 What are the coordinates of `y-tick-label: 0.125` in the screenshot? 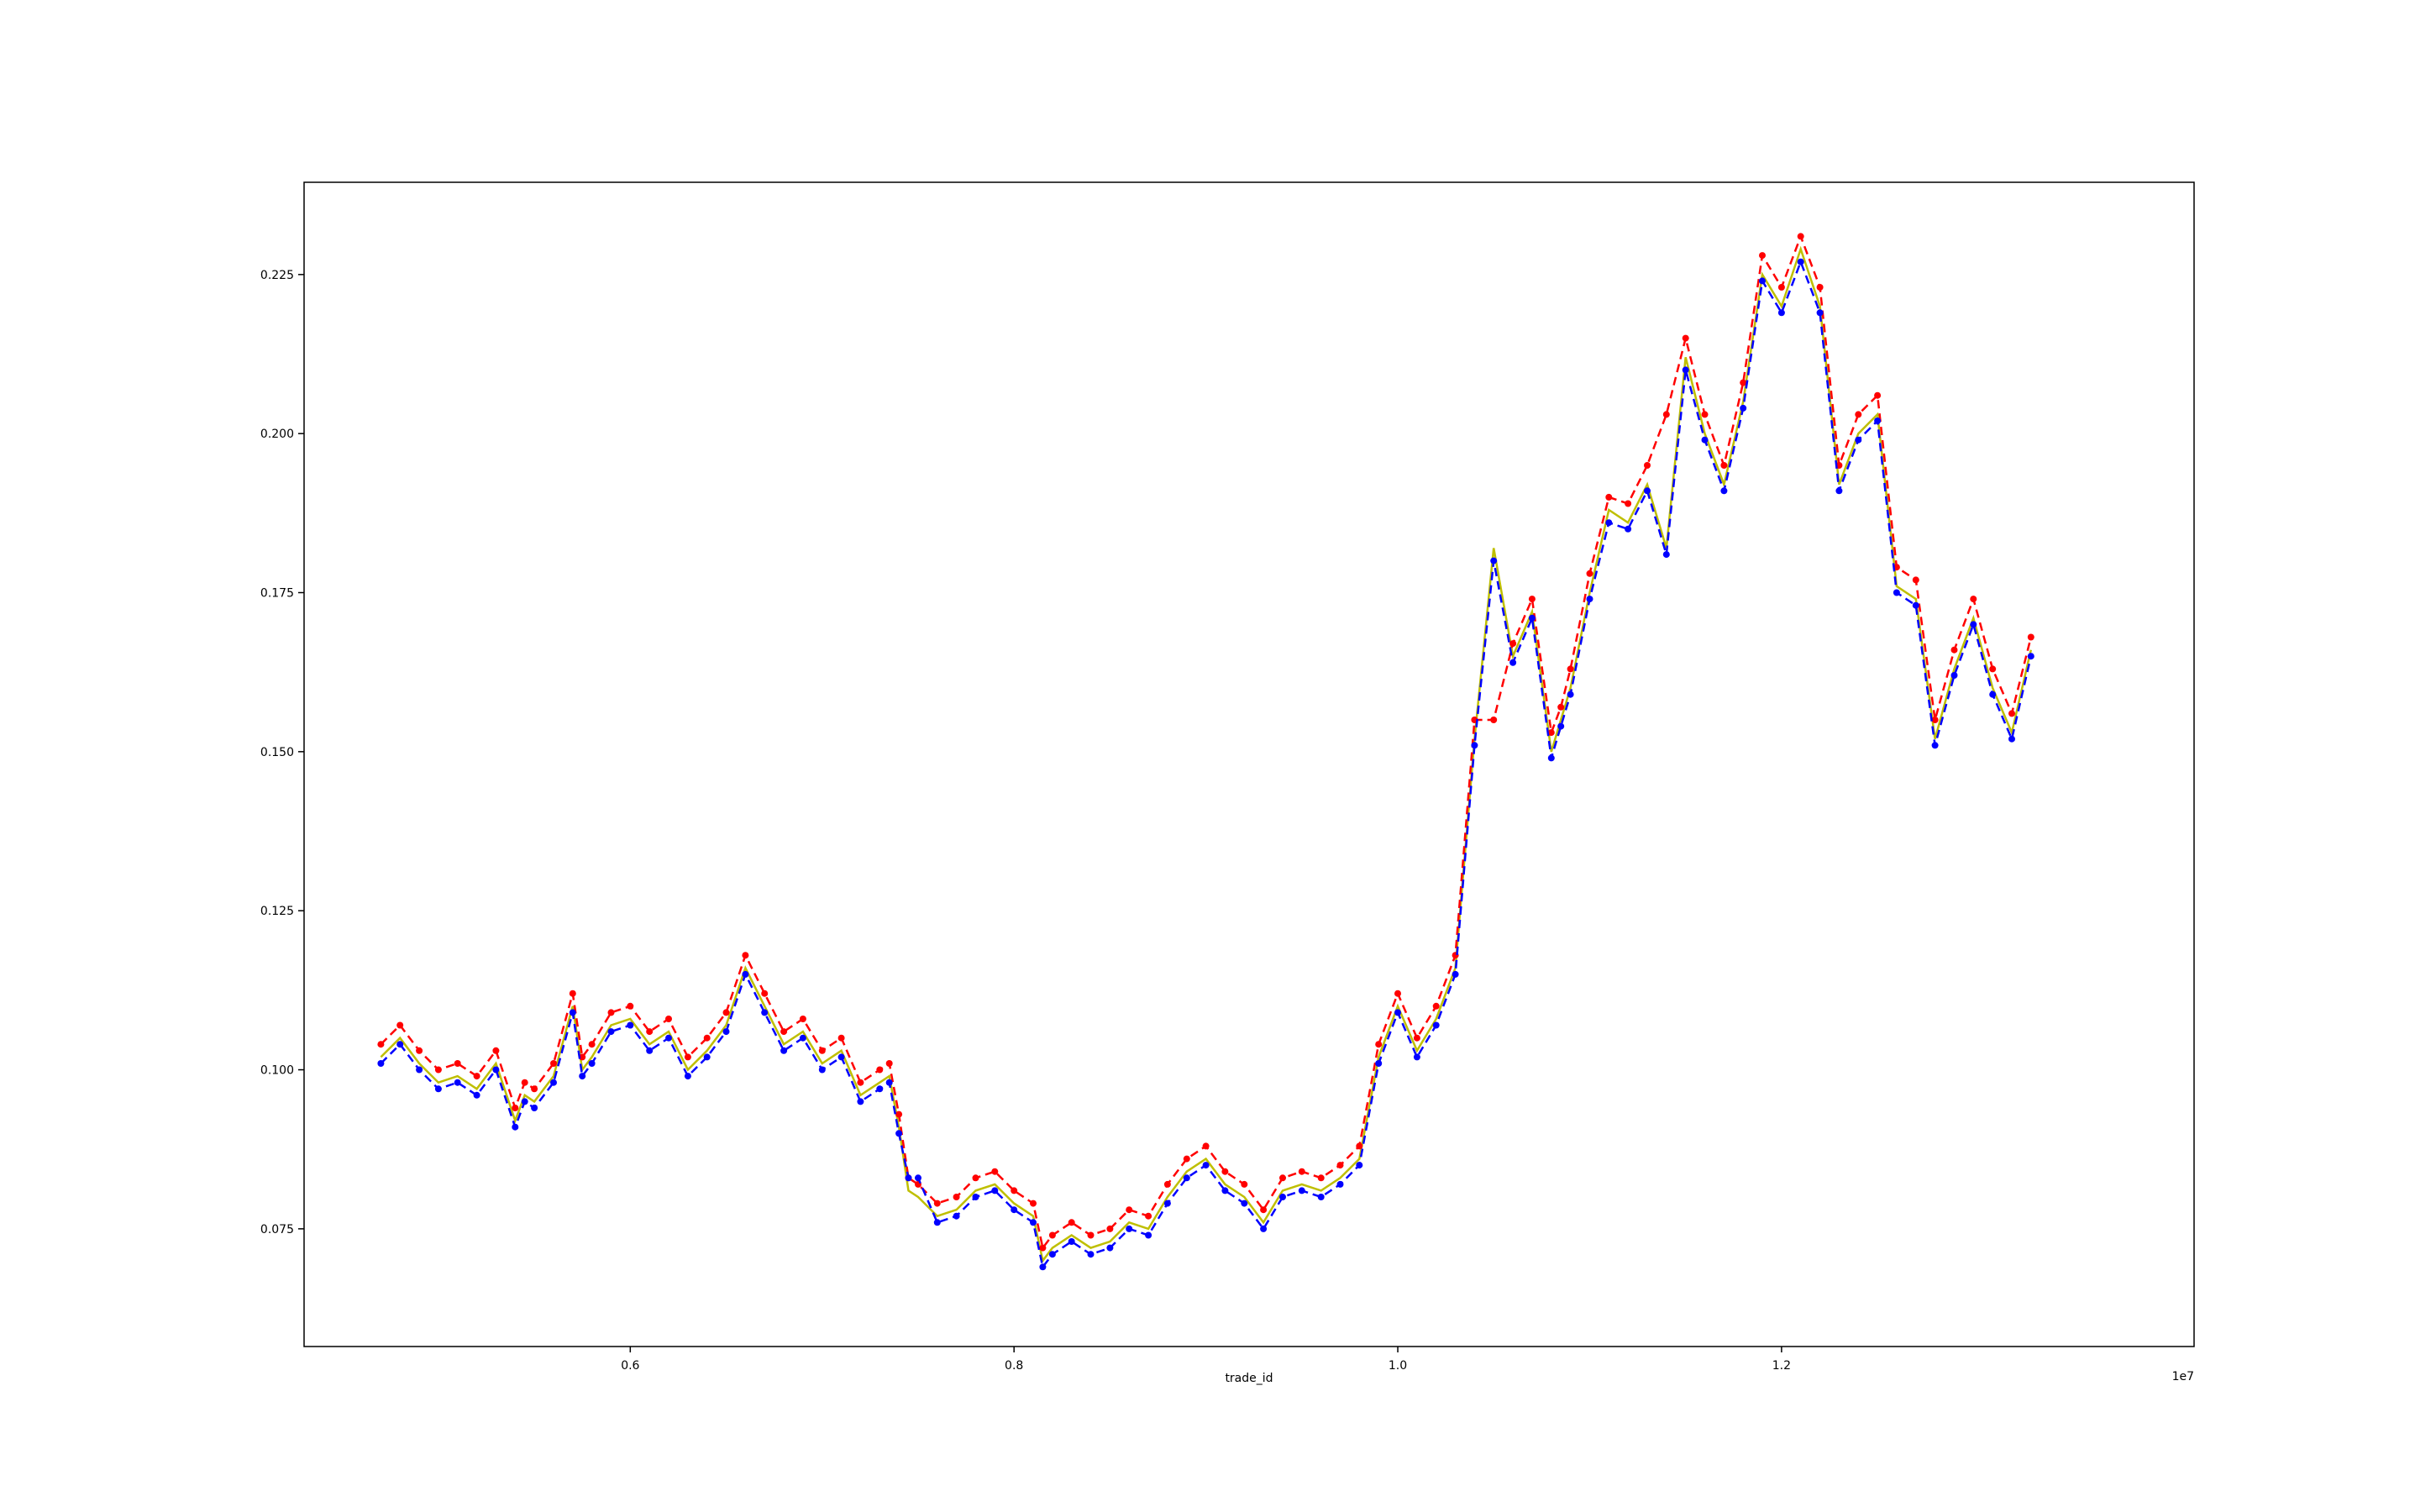 It's located at (277, 911).